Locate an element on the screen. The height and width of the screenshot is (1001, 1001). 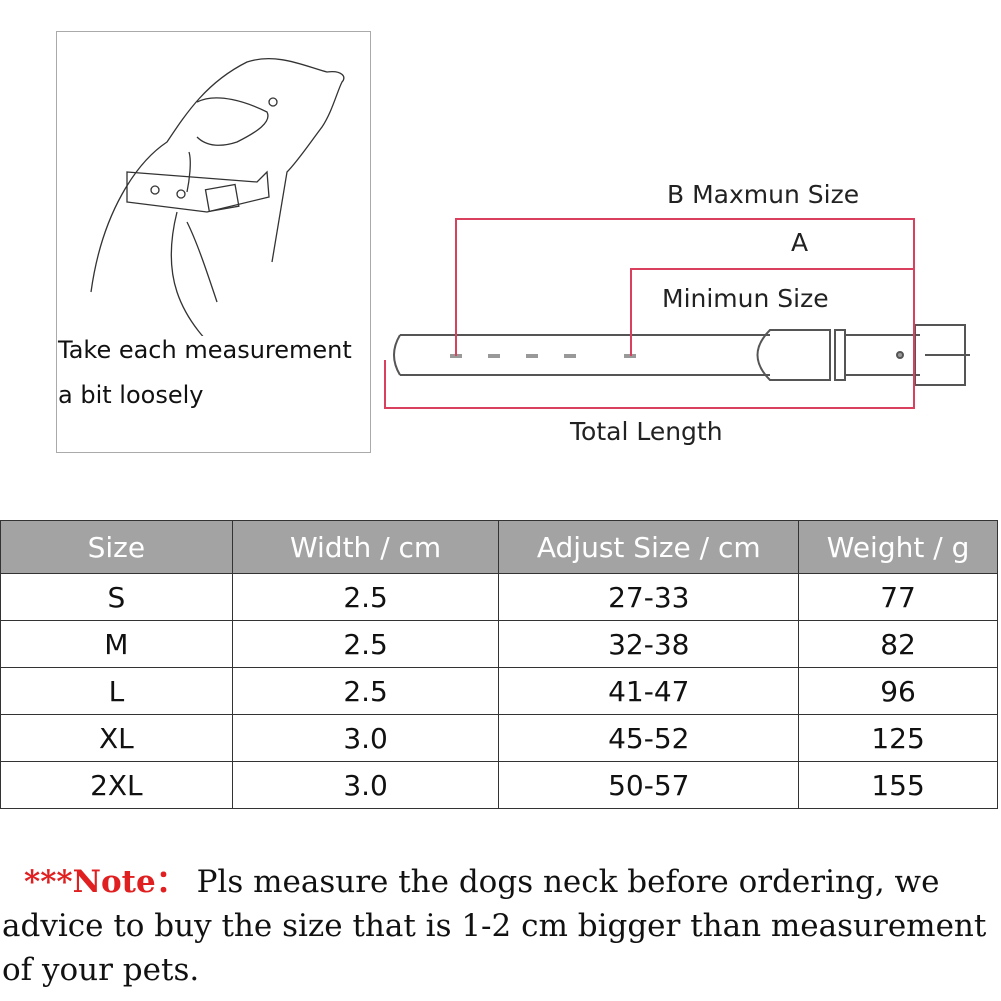
cell-adjust-size: 27-33 is located at coordinates (649, 597).